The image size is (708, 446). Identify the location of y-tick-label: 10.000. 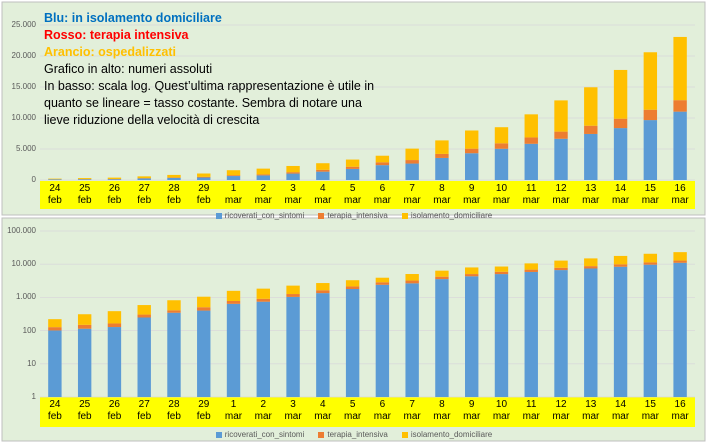
(23, 264).